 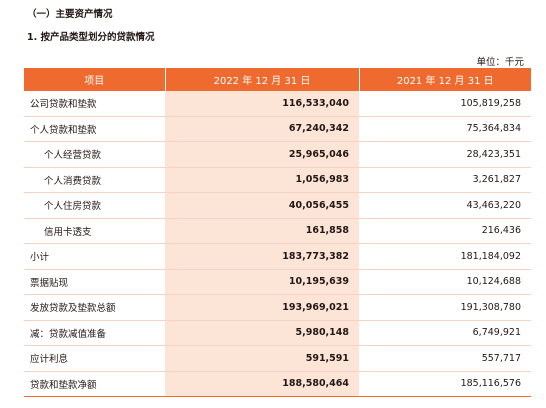 I want to click on table-row: 公司贷款和垫款 116,533,040 105,819,258, so click(x=277, y=104).